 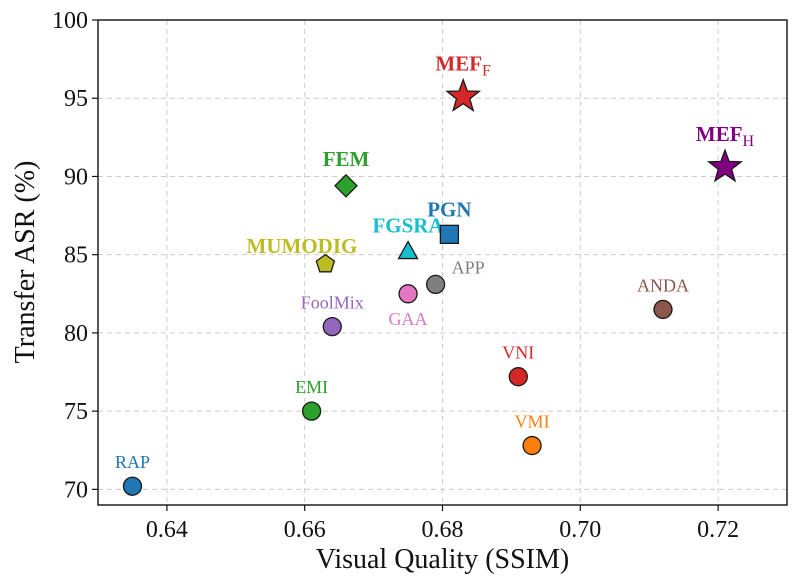 What do you see at coordinates (305, 530) in the screenshot?
I see `x-tick-label: 0.66` at bounding box center [305, 530].